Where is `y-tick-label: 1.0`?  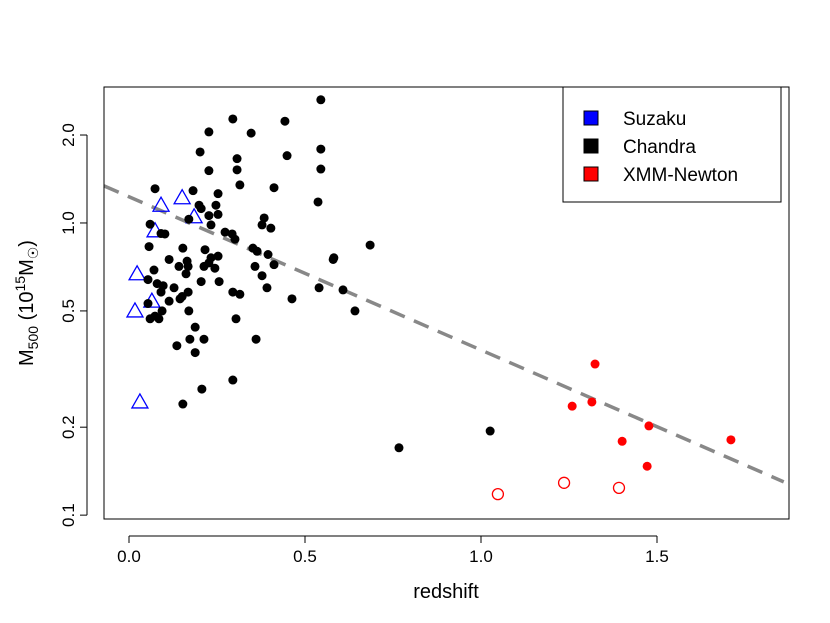 y-tick-label: 1.0 is located at coordinates (68, 223).